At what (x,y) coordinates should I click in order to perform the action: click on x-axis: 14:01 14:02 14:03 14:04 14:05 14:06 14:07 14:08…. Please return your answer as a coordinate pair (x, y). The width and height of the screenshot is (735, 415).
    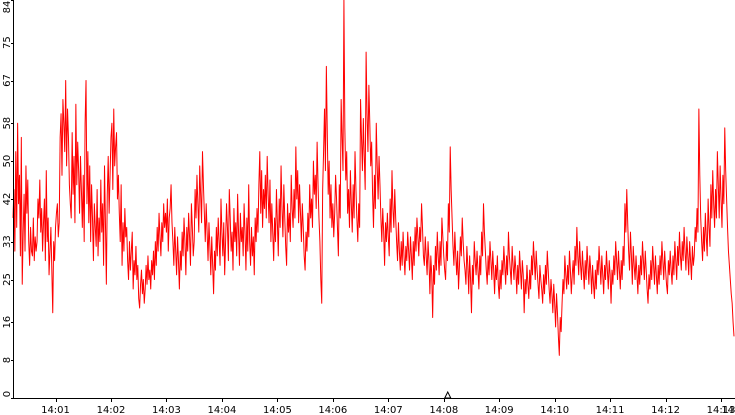
    Looking at the image, I should click on (374, 402).